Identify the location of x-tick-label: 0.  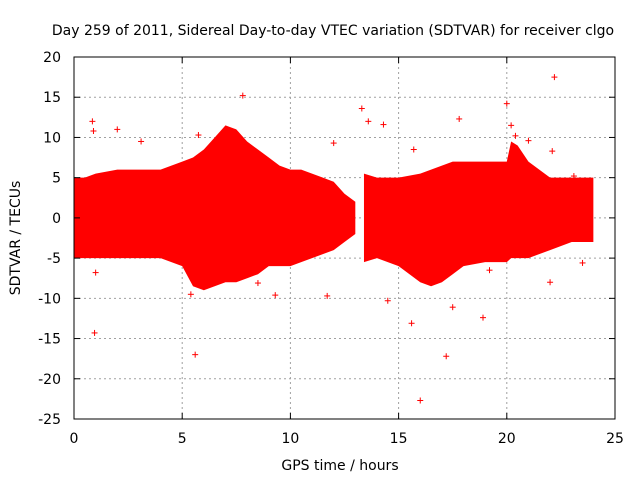
(74, 439).